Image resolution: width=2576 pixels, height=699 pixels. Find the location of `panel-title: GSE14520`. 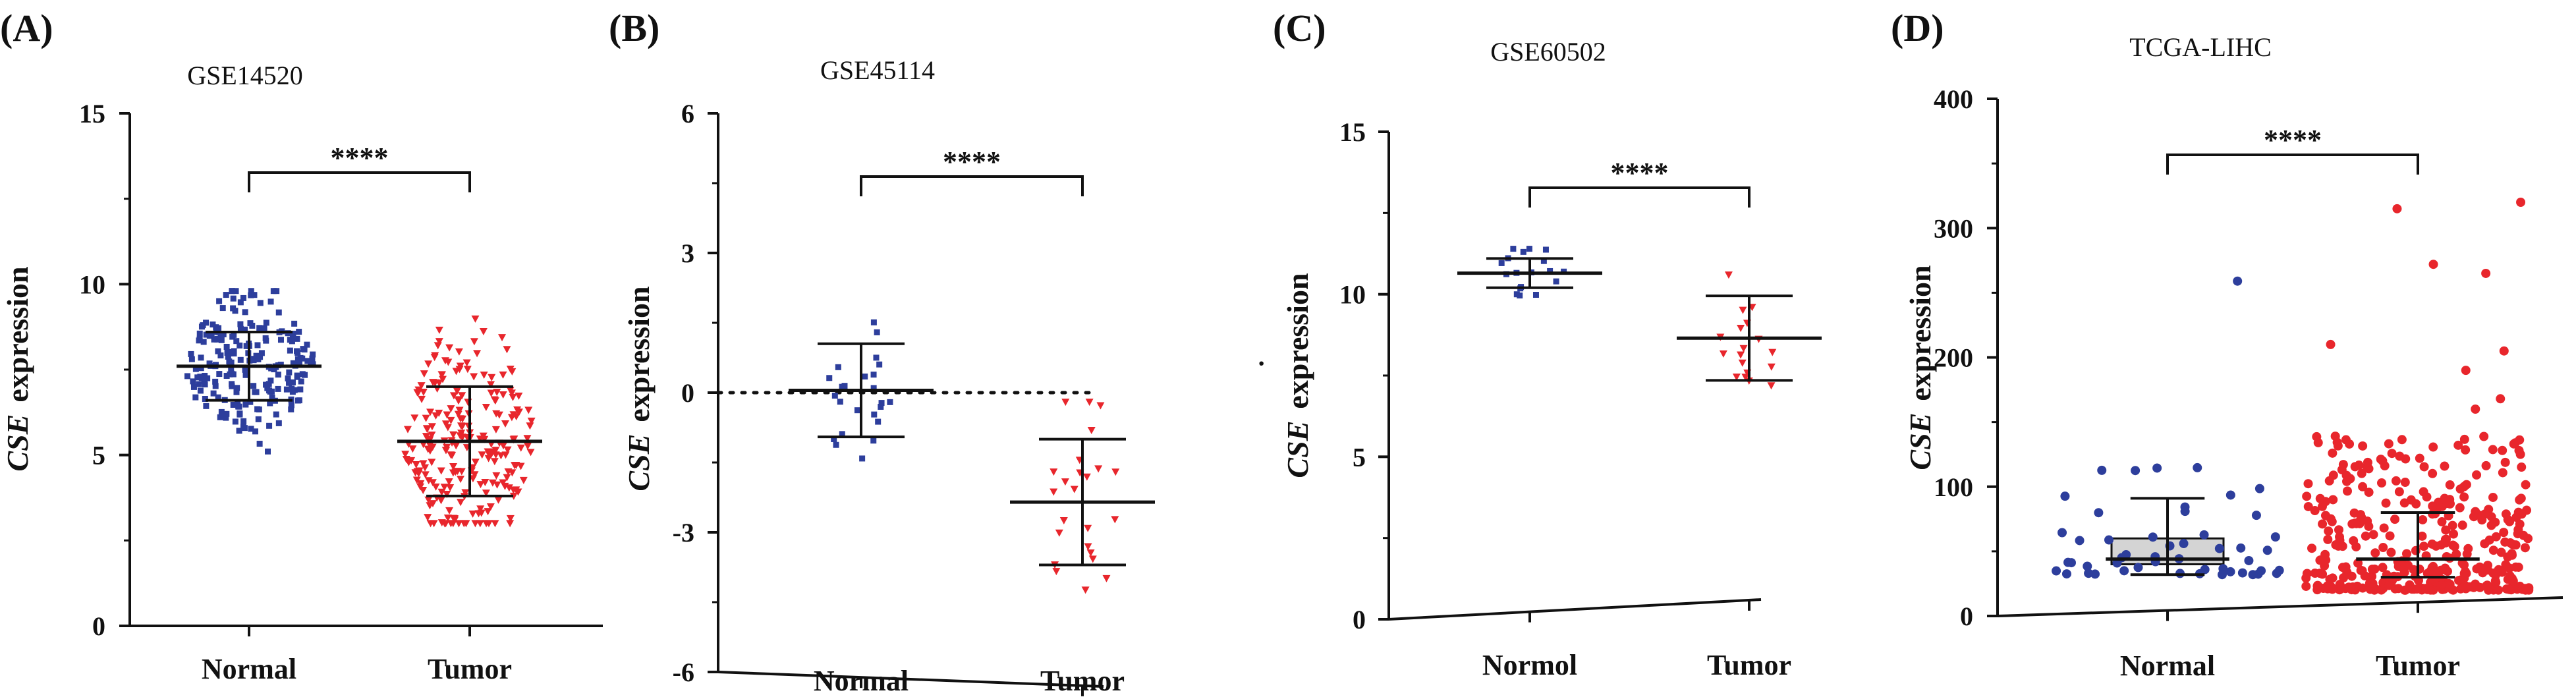

panel-title: GSE14520 is located at coordinates (245, 75).